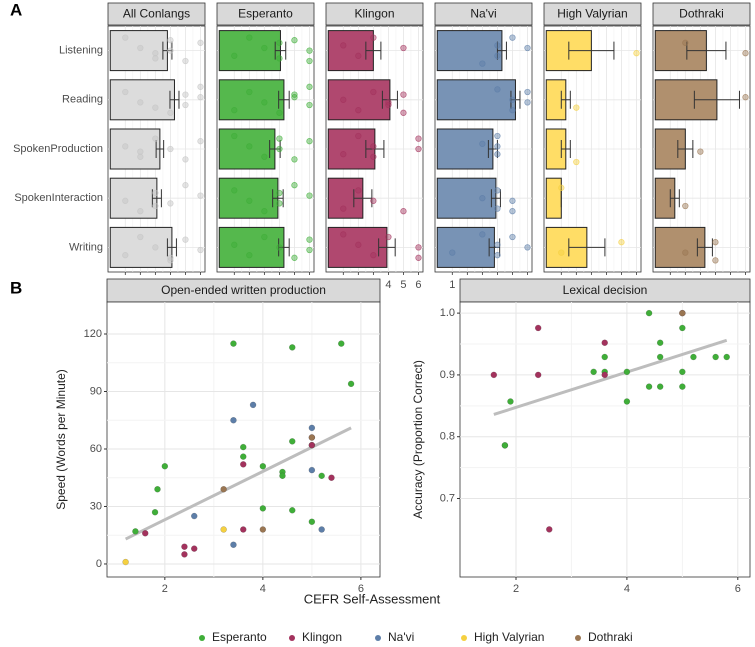 The image size is (755, 647). Describe the element at coordinates (592, 14) in the screenshot. I see `facet-title: High Valyrian` at that location.